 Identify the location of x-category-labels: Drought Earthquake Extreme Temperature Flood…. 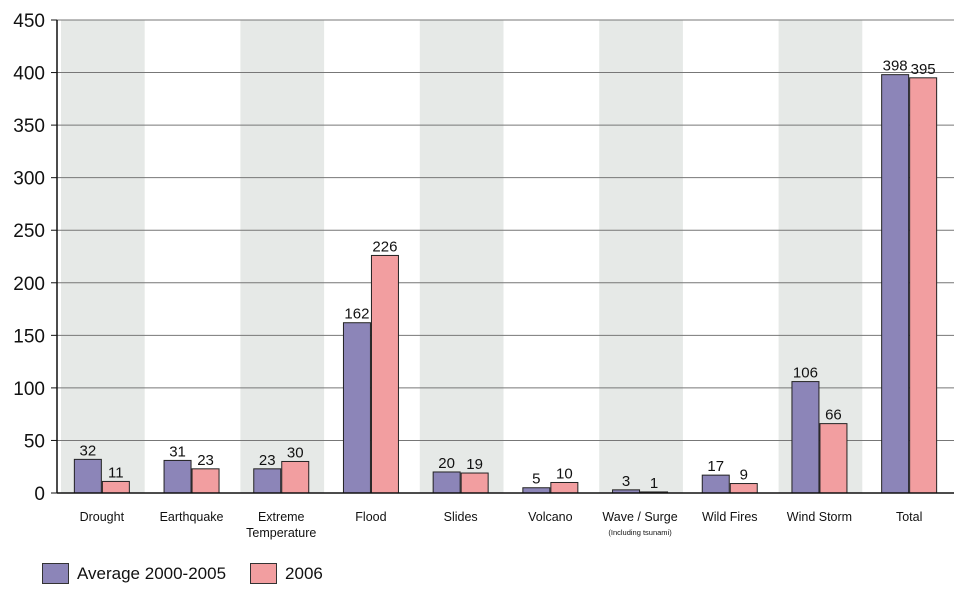
(501, 525).